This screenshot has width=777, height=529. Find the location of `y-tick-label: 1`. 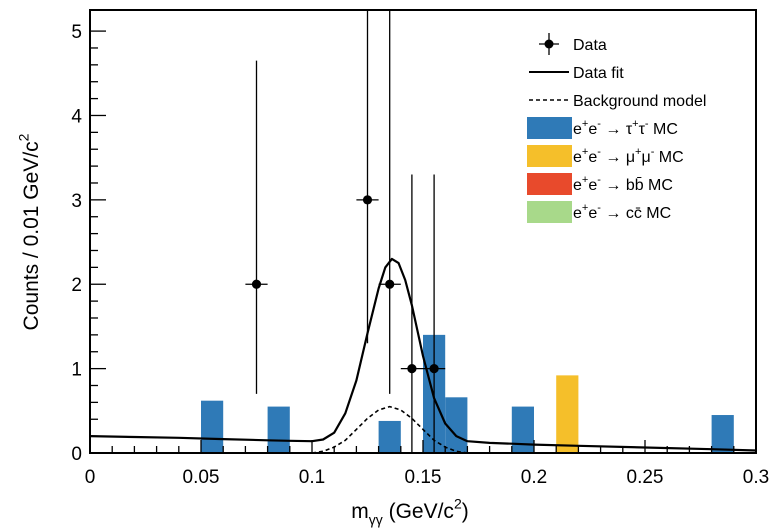

y-tick-label: 1 is located at coordinates (76, 370).